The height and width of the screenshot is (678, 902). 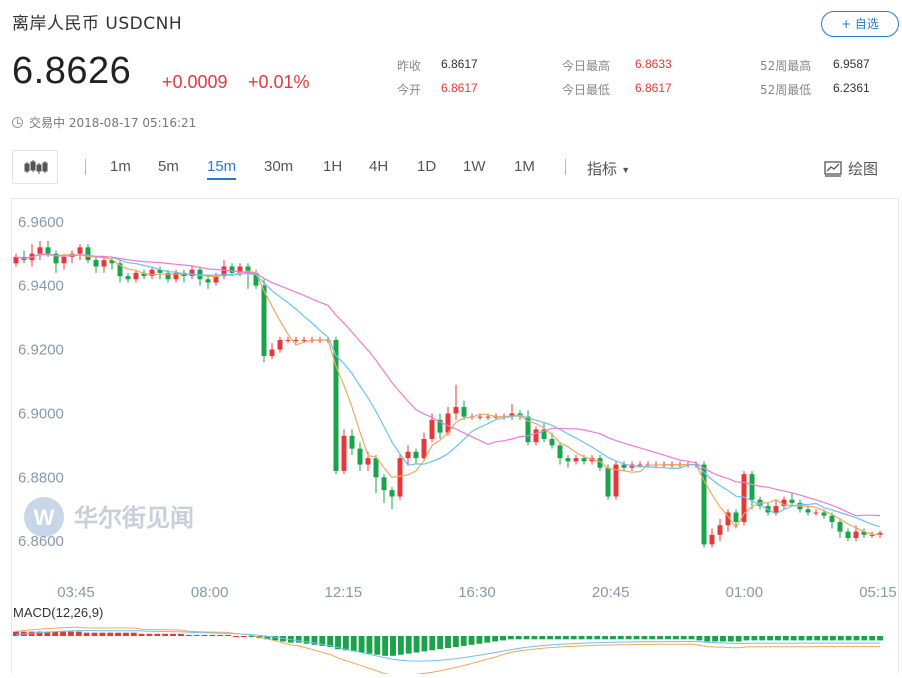 I want to click on interval-4h: 4H, so click(x=379, y=166).